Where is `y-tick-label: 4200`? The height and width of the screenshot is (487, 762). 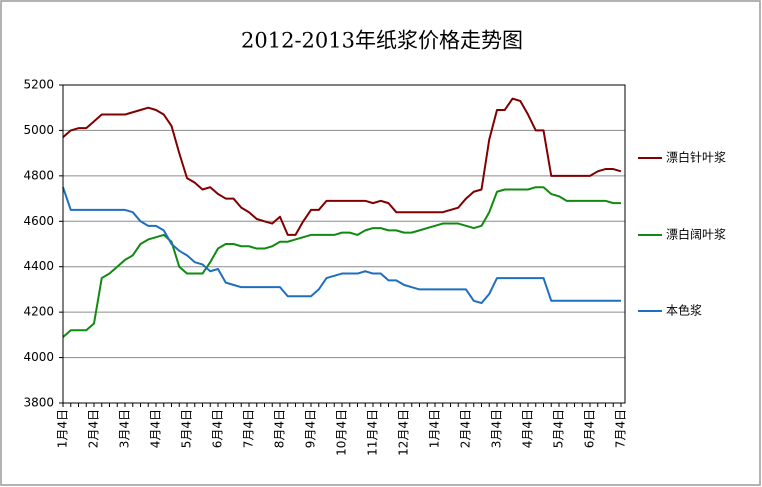 y-tick-label: 4200 is located at coordinates (38, 312).